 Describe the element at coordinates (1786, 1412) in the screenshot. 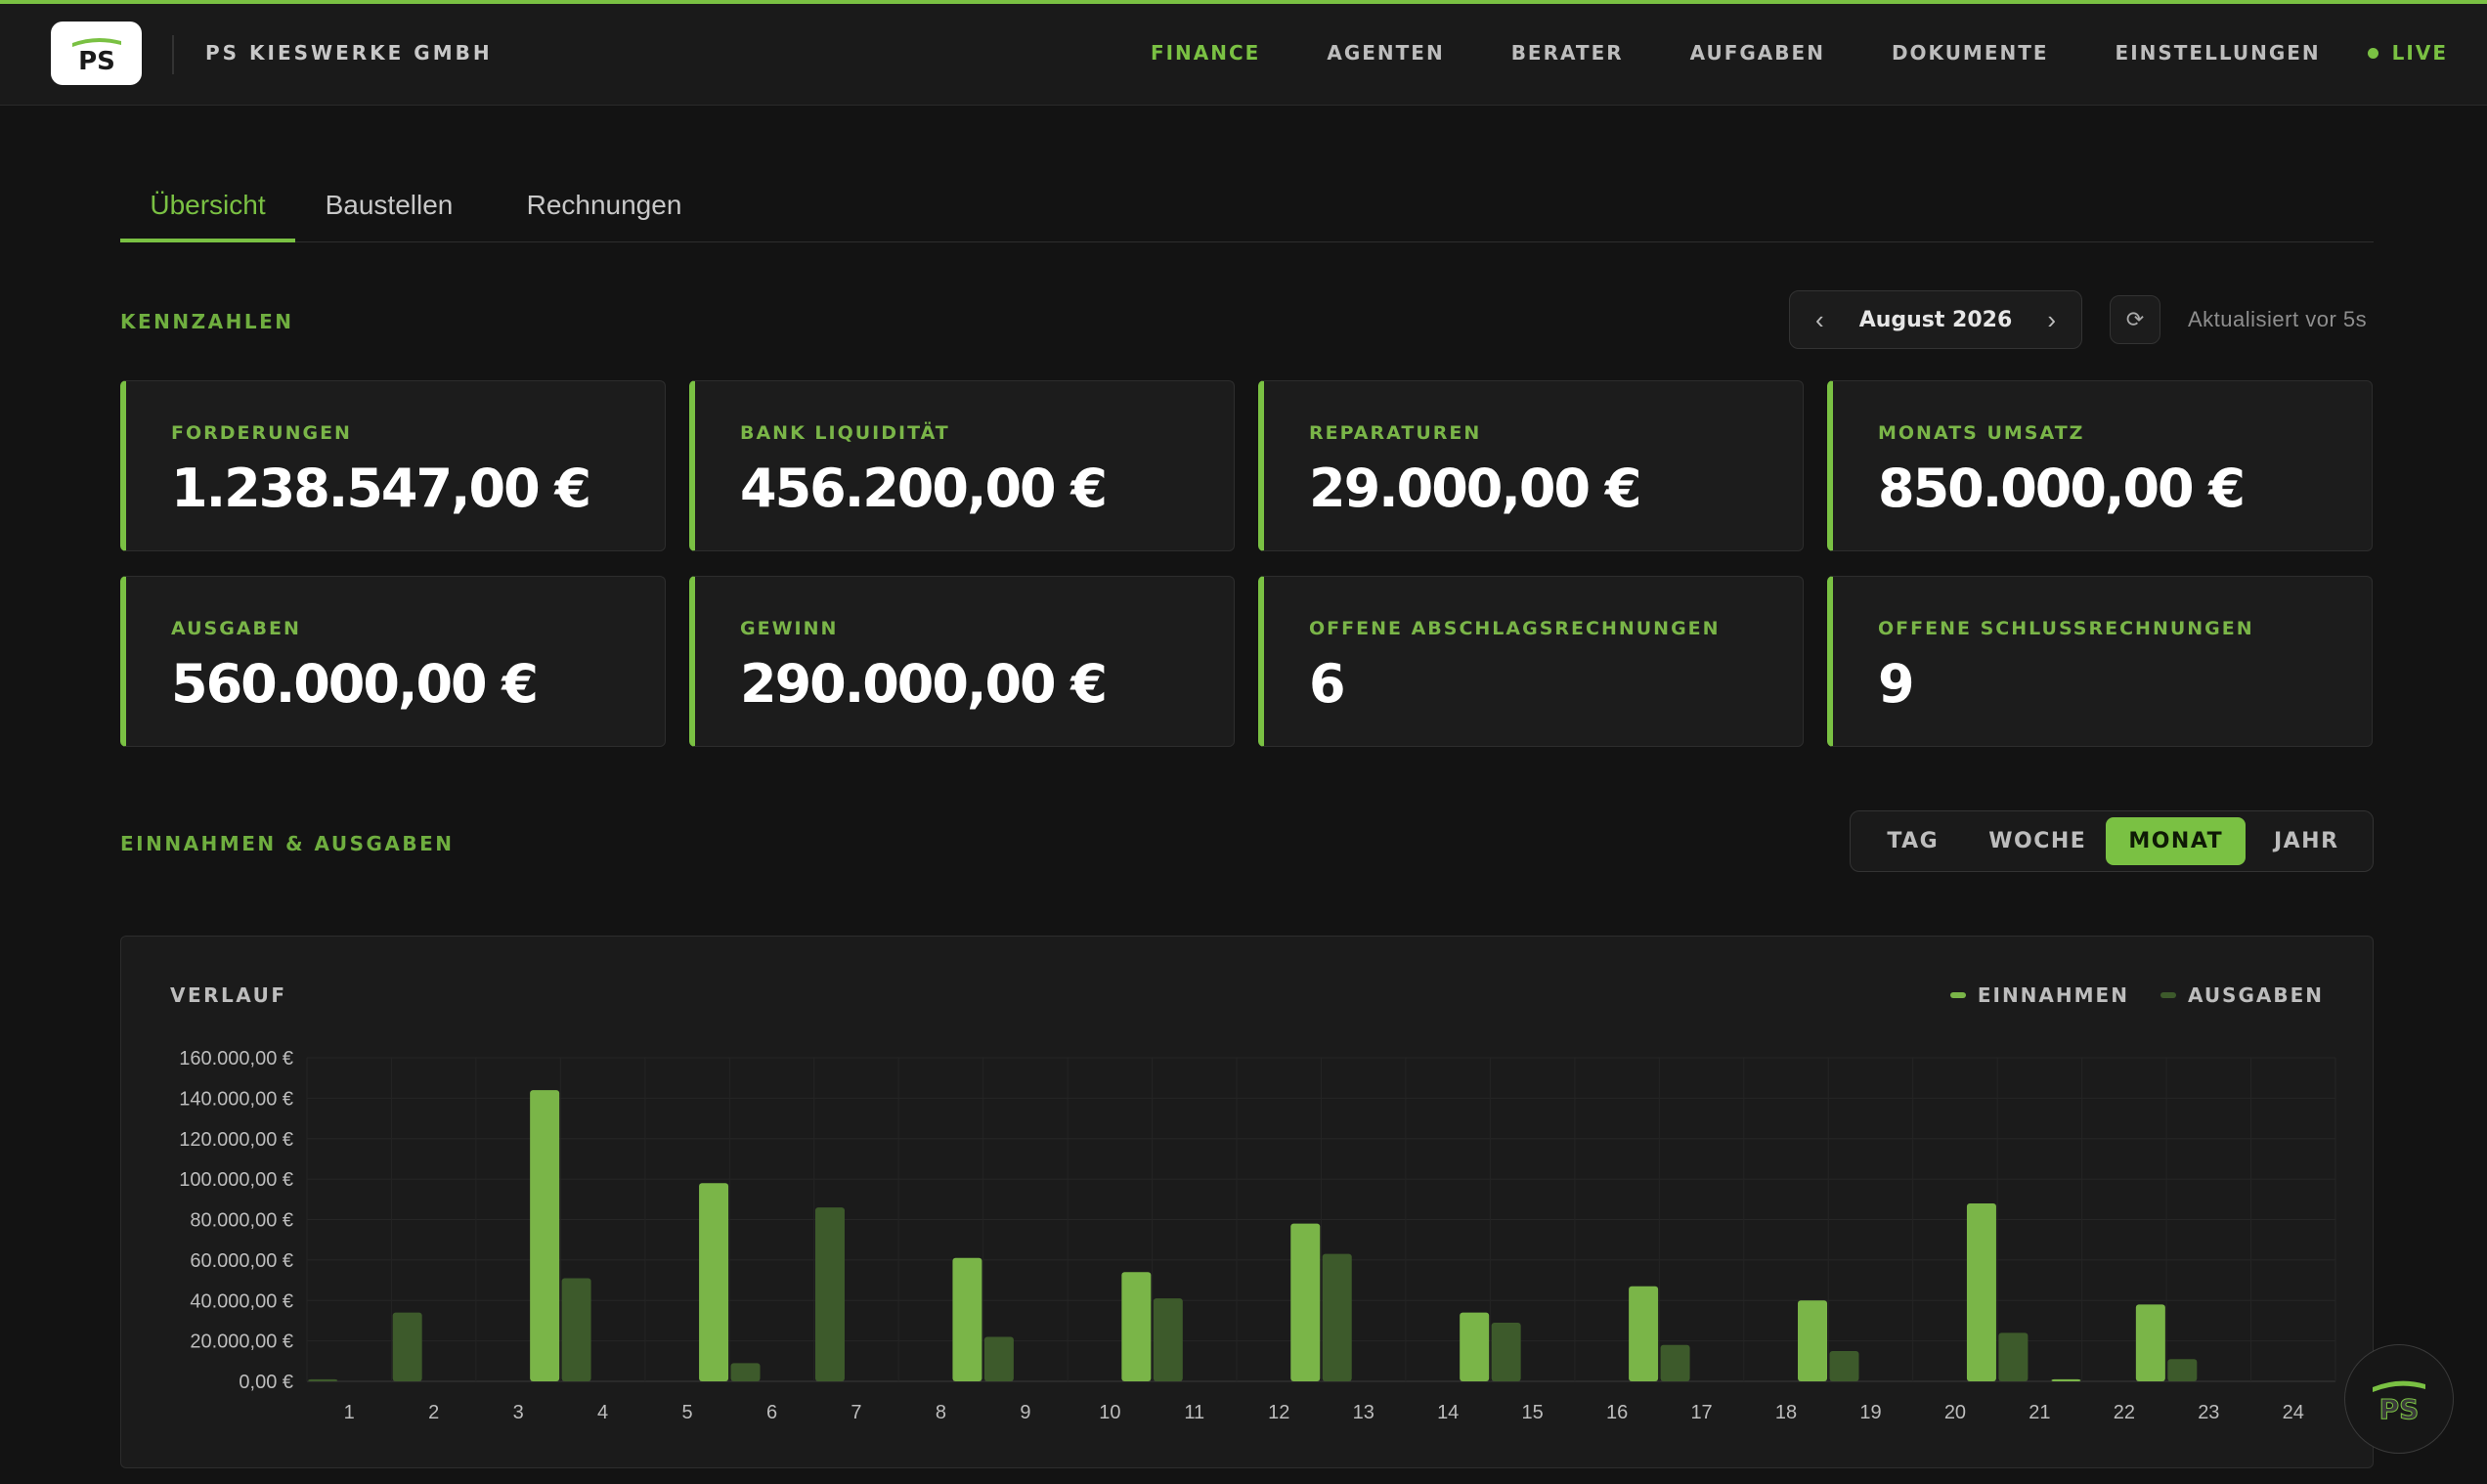

I see `x-tick-label: 18` at that location.